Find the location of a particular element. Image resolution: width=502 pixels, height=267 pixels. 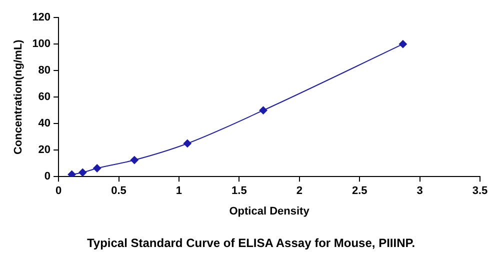

x-tick-label: 1.5 is located at coordinates (239, 191).